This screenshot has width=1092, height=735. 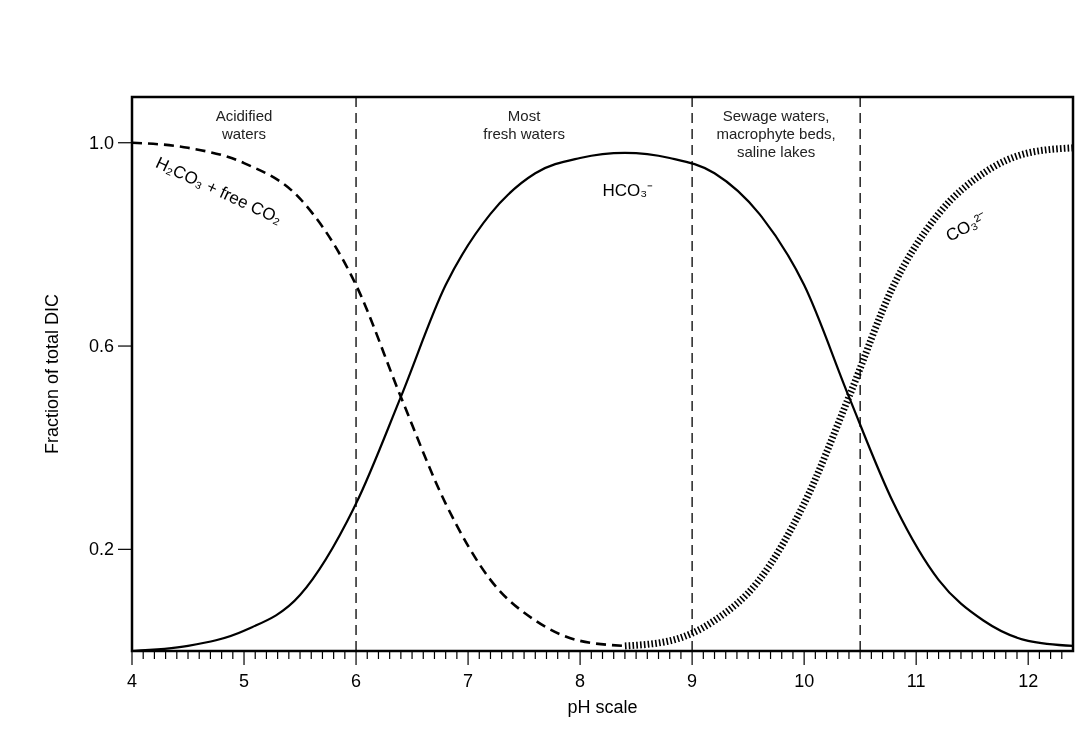 I want to click on y-tick-label: 0.6, so click(x=101, y=346).